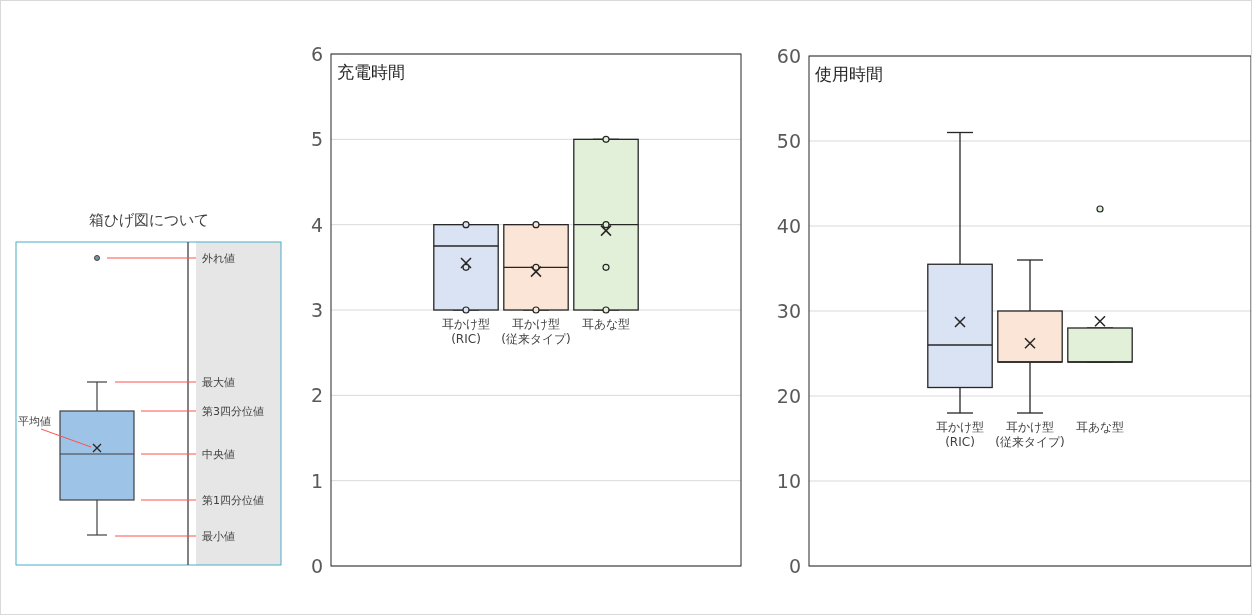 Image resolution: width=1252 pixels, height=615 pixels. What do you see at coordinates (788, 141) in the screenshot?
I see `y-tick-label: 50` at bounding box center [788, 141].